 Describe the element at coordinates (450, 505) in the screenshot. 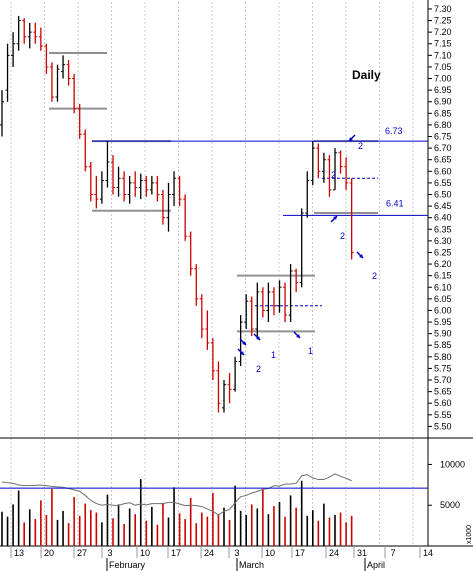

I see `volume-tick-label: 5000` at that location.